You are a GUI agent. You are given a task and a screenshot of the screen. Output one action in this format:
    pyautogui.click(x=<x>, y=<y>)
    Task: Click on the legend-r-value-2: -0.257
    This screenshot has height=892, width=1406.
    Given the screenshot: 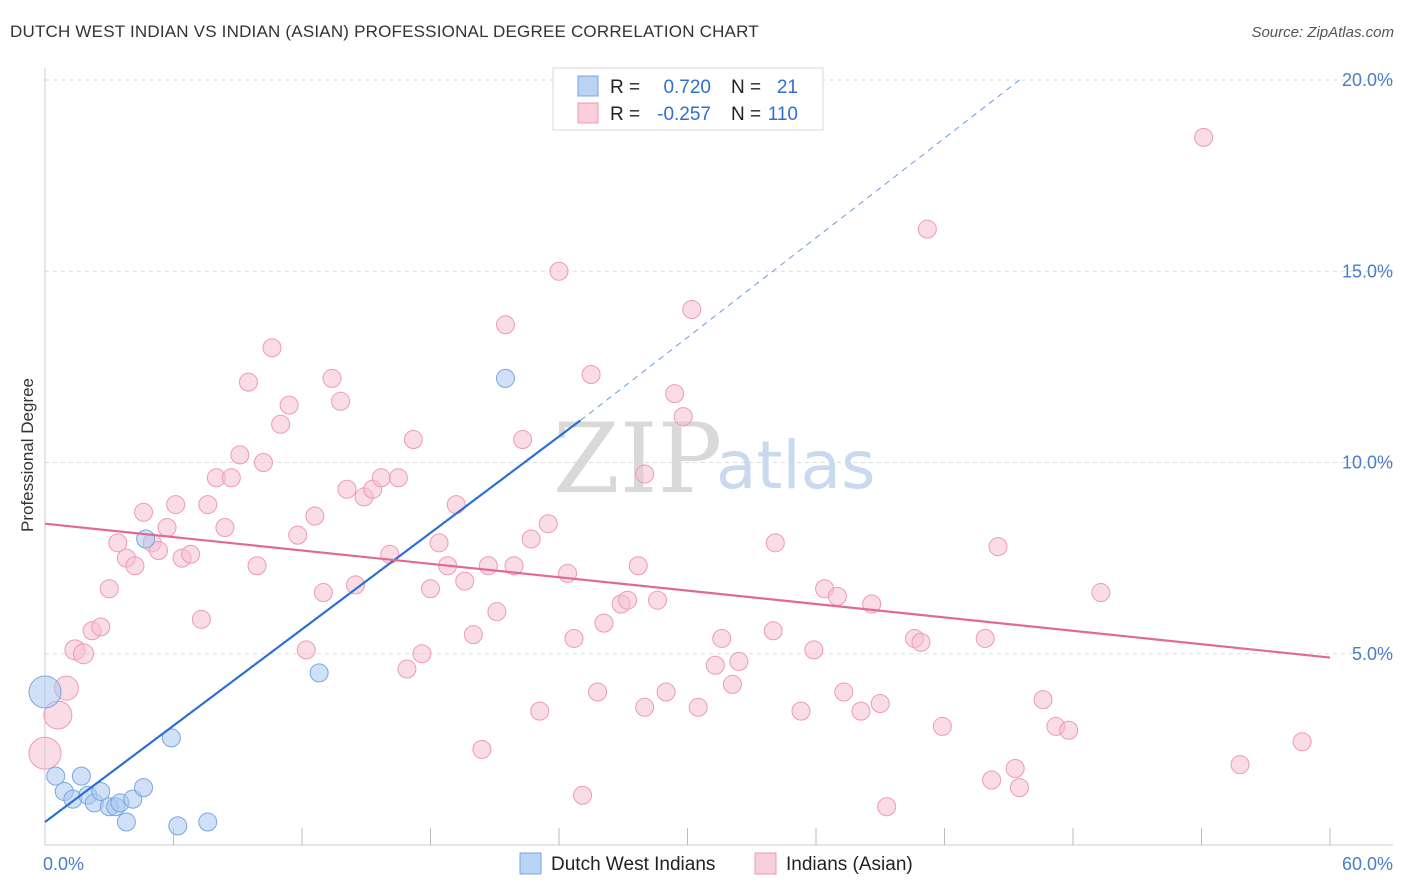 What is the action you would take?
    pyautogui.click(x=684, y=114)
    